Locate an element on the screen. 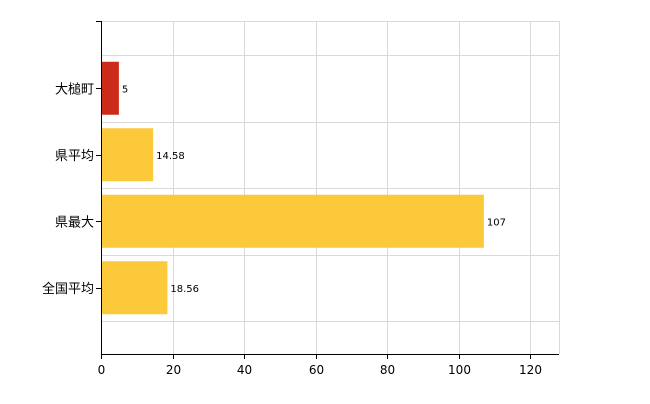 This screenshot has height=404, width=650. x-tick-label: 60 is located at coordinates (316, 370).